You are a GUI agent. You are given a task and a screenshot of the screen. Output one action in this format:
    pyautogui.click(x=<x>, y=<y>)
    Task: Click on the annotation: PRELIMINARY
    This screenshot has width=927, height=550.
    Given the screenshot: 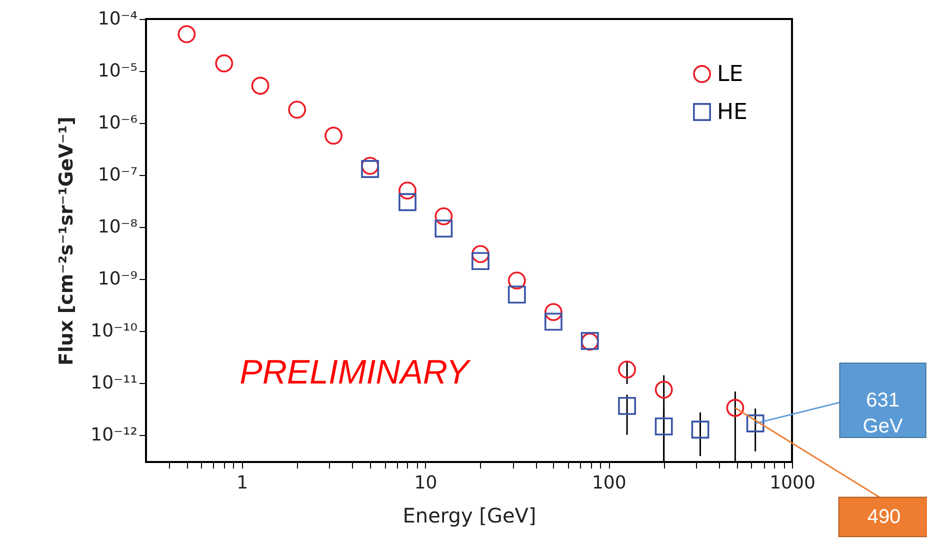 What is the action you would take?
    pyautogui.click(x=356, y=373)
    